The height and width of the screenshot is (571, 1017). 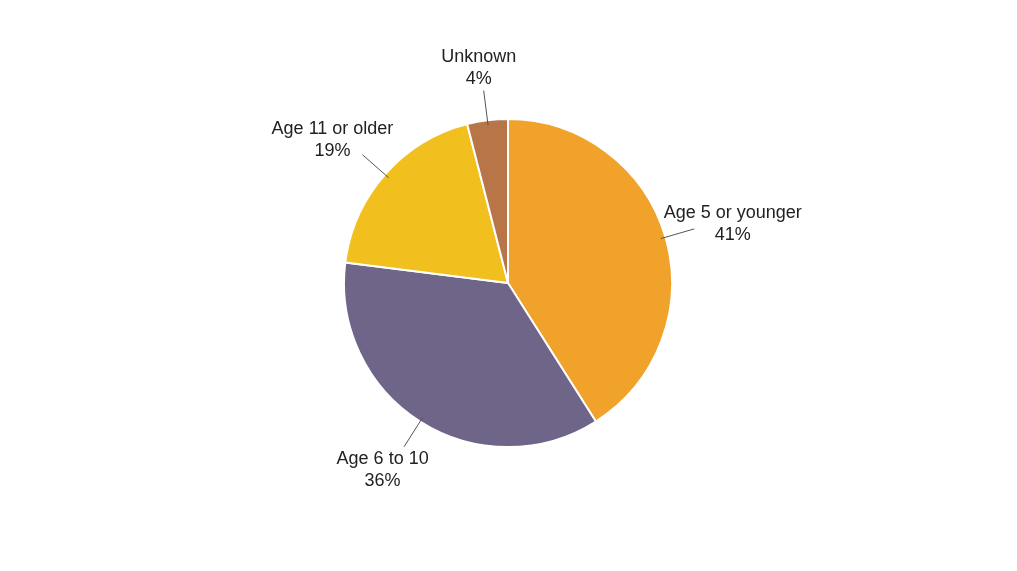 I want to click on data-label: 36%, so click(x=382, y=479).